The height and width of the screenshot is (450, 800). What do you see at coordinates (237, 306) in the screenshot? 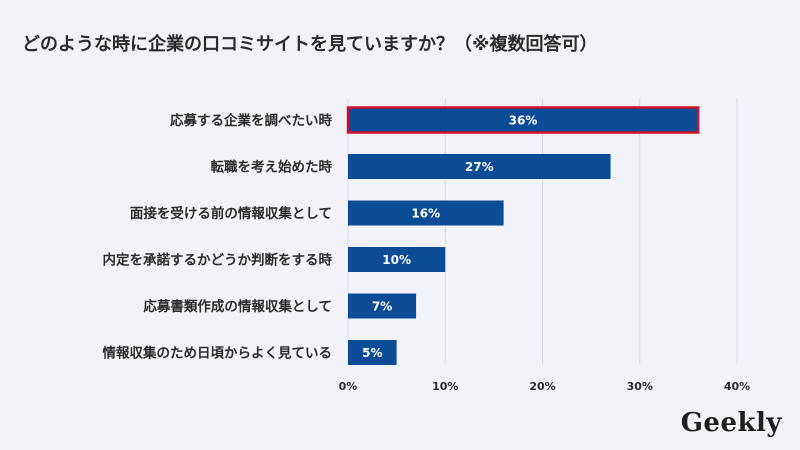
I see `category-label: 応募書類作成の情報収集として` at bounding box center [237, 306].